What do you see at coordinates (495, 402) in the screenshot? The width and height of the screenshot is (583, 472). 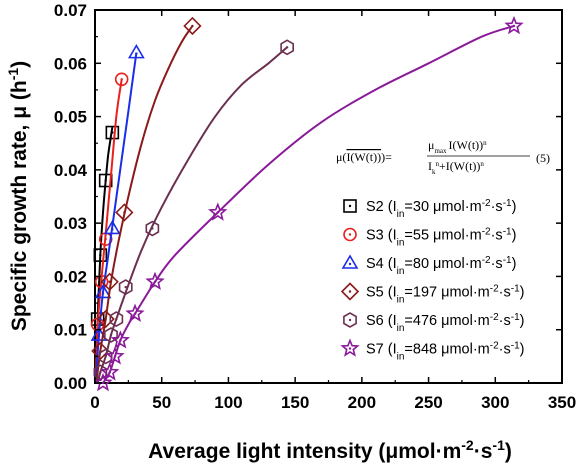 I see `x-tick-label: 300` at bounding box center [495, 402].